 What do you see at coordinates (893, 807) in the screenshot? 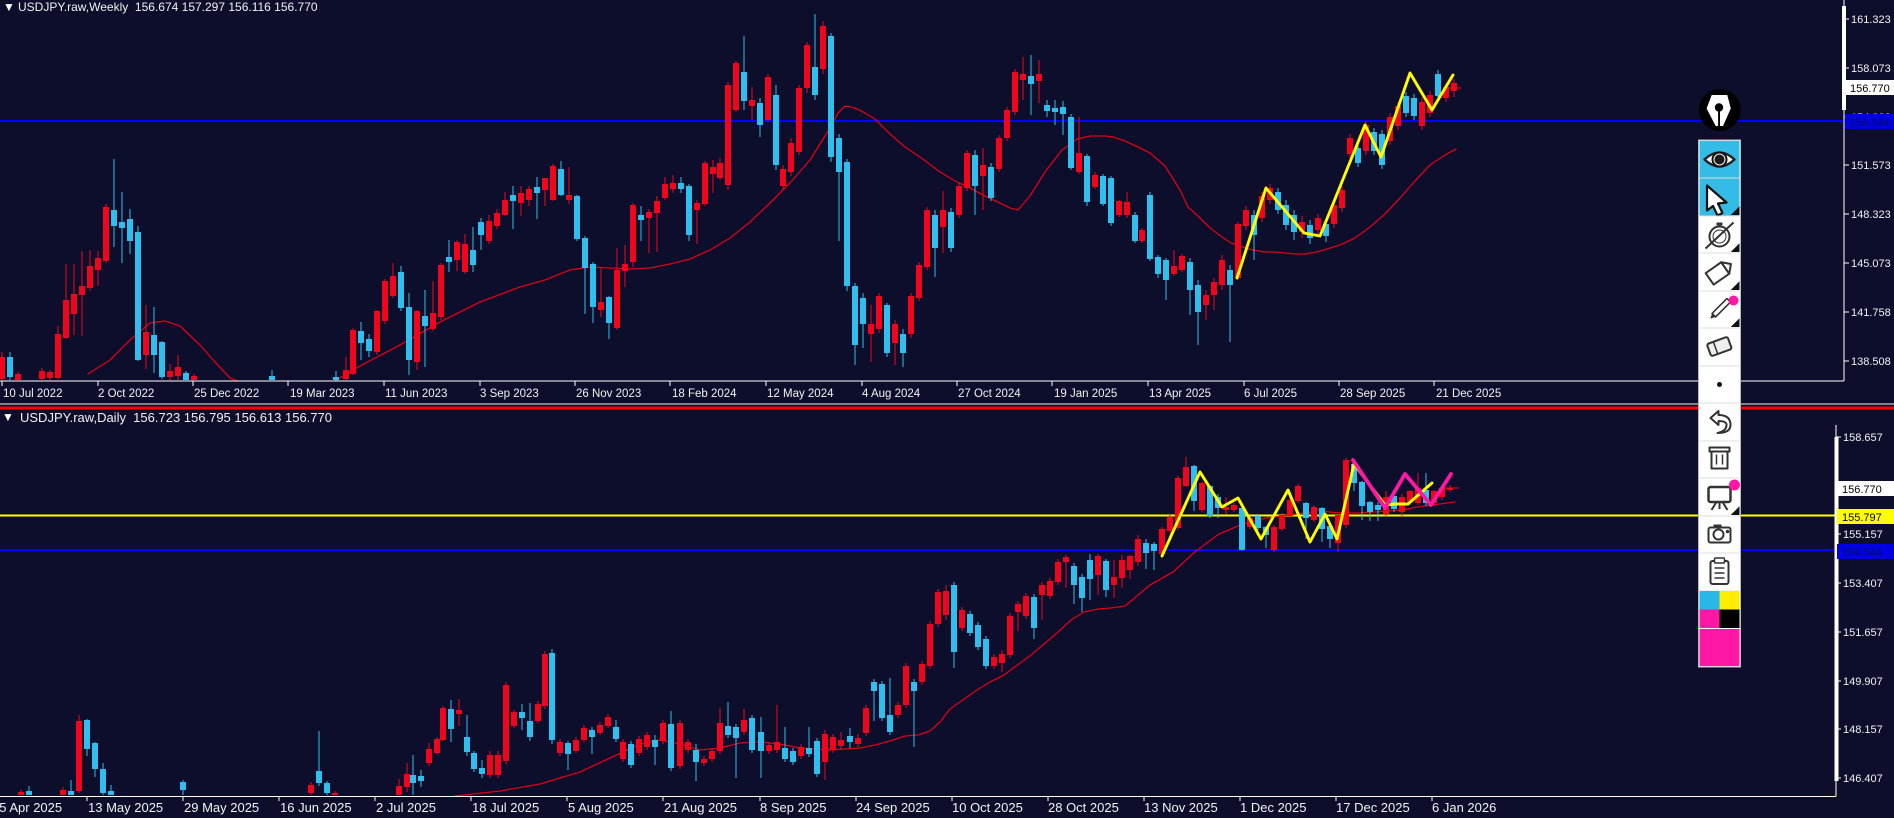
I see `svg-text: 24 Sep 2025` at bounding box center [893, 807].